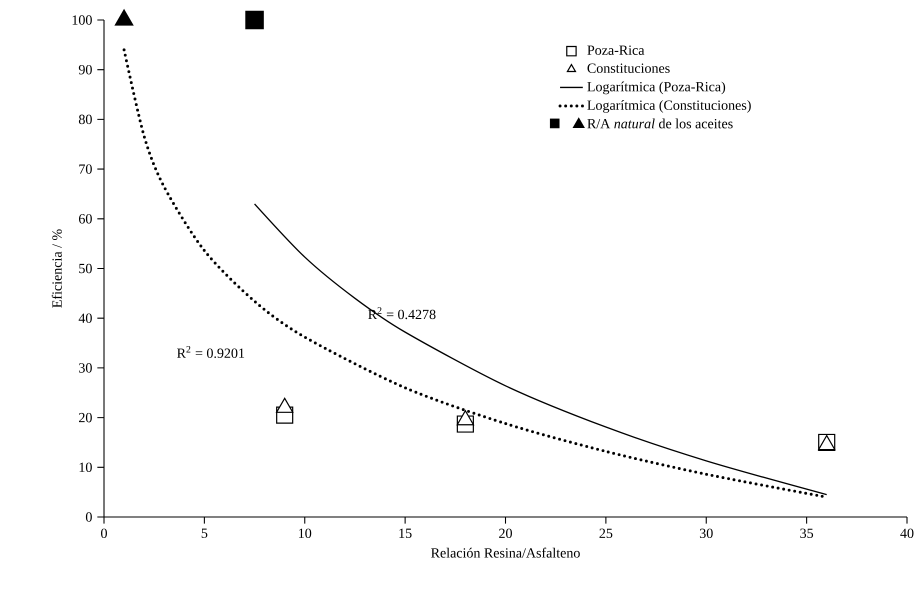  Describe the element at coordinates (86, 467) in the screenshot. I see `y-tick-label: 10` at that location.